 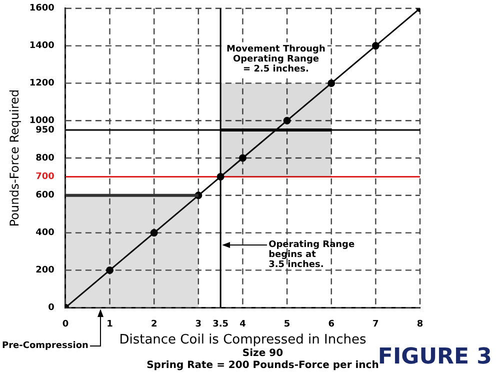 What do you see at coordinates (109, 324) in the screenshot?
I see `x-tick-label: 1` at bounding box center [109, 324].